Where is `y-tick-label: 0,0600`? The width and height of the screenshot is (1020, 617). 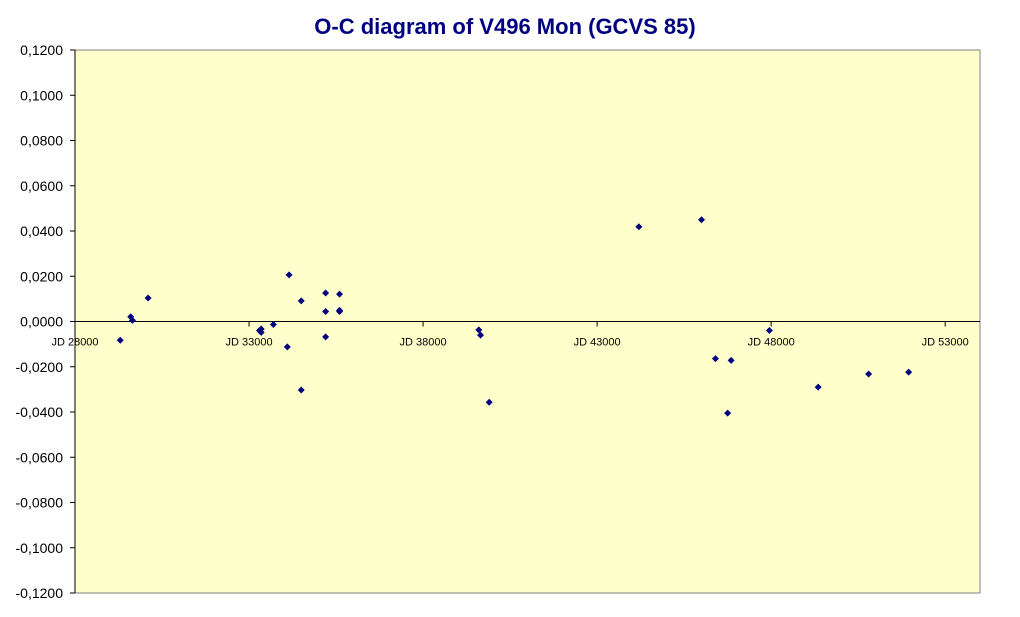
y-tick-label: 0,0600 is located at coordinates (41, 186).